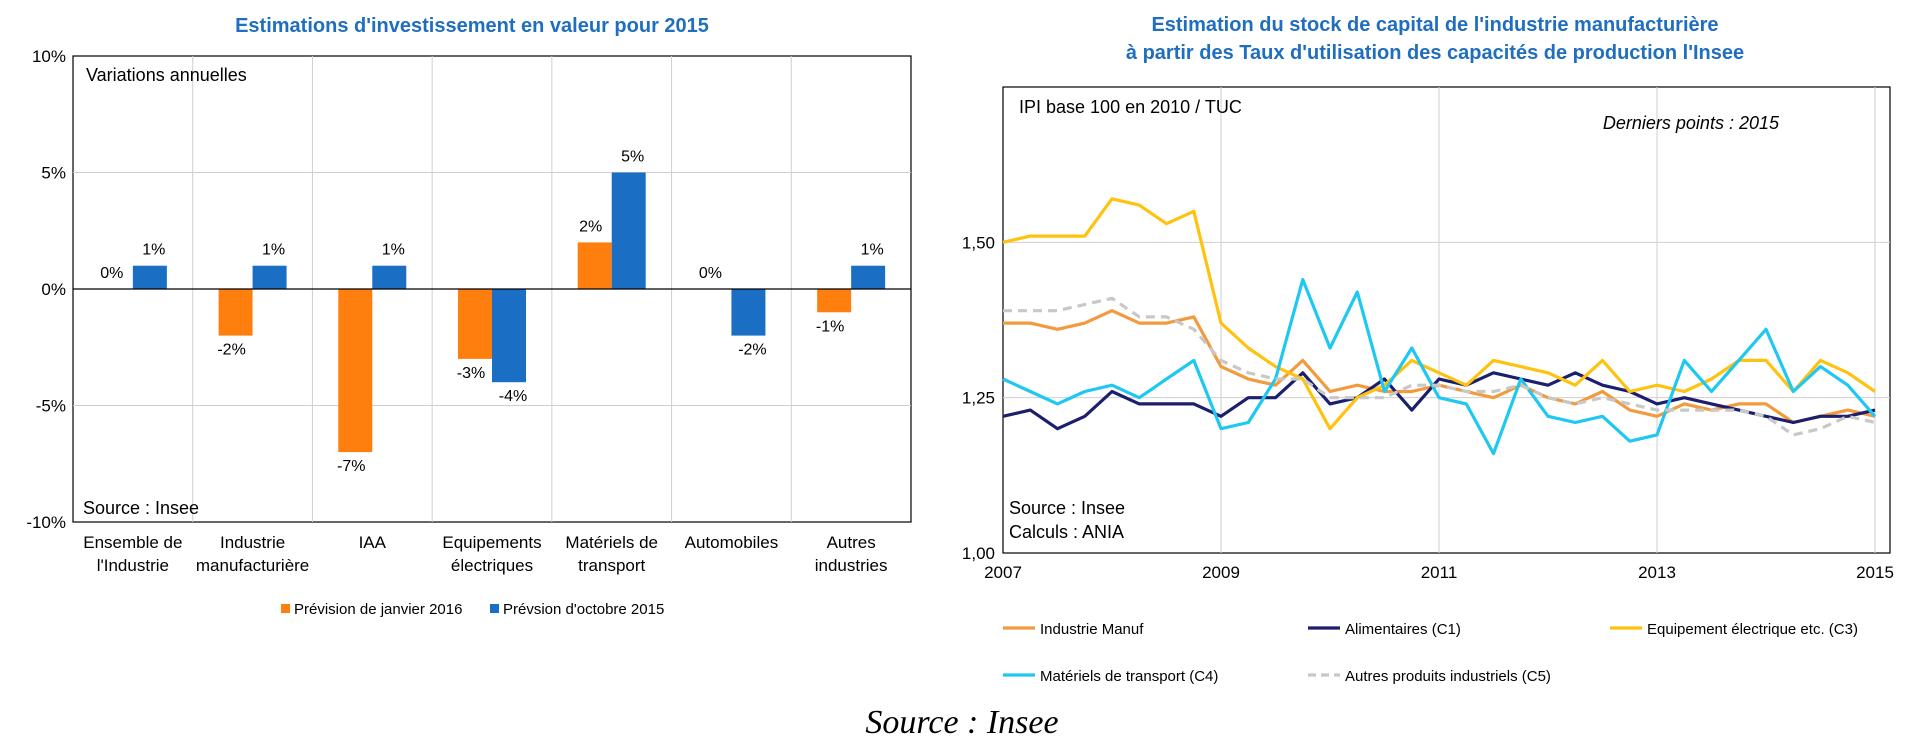  I want to click on bar-y-tick-label: 10%, so click(49, 56).